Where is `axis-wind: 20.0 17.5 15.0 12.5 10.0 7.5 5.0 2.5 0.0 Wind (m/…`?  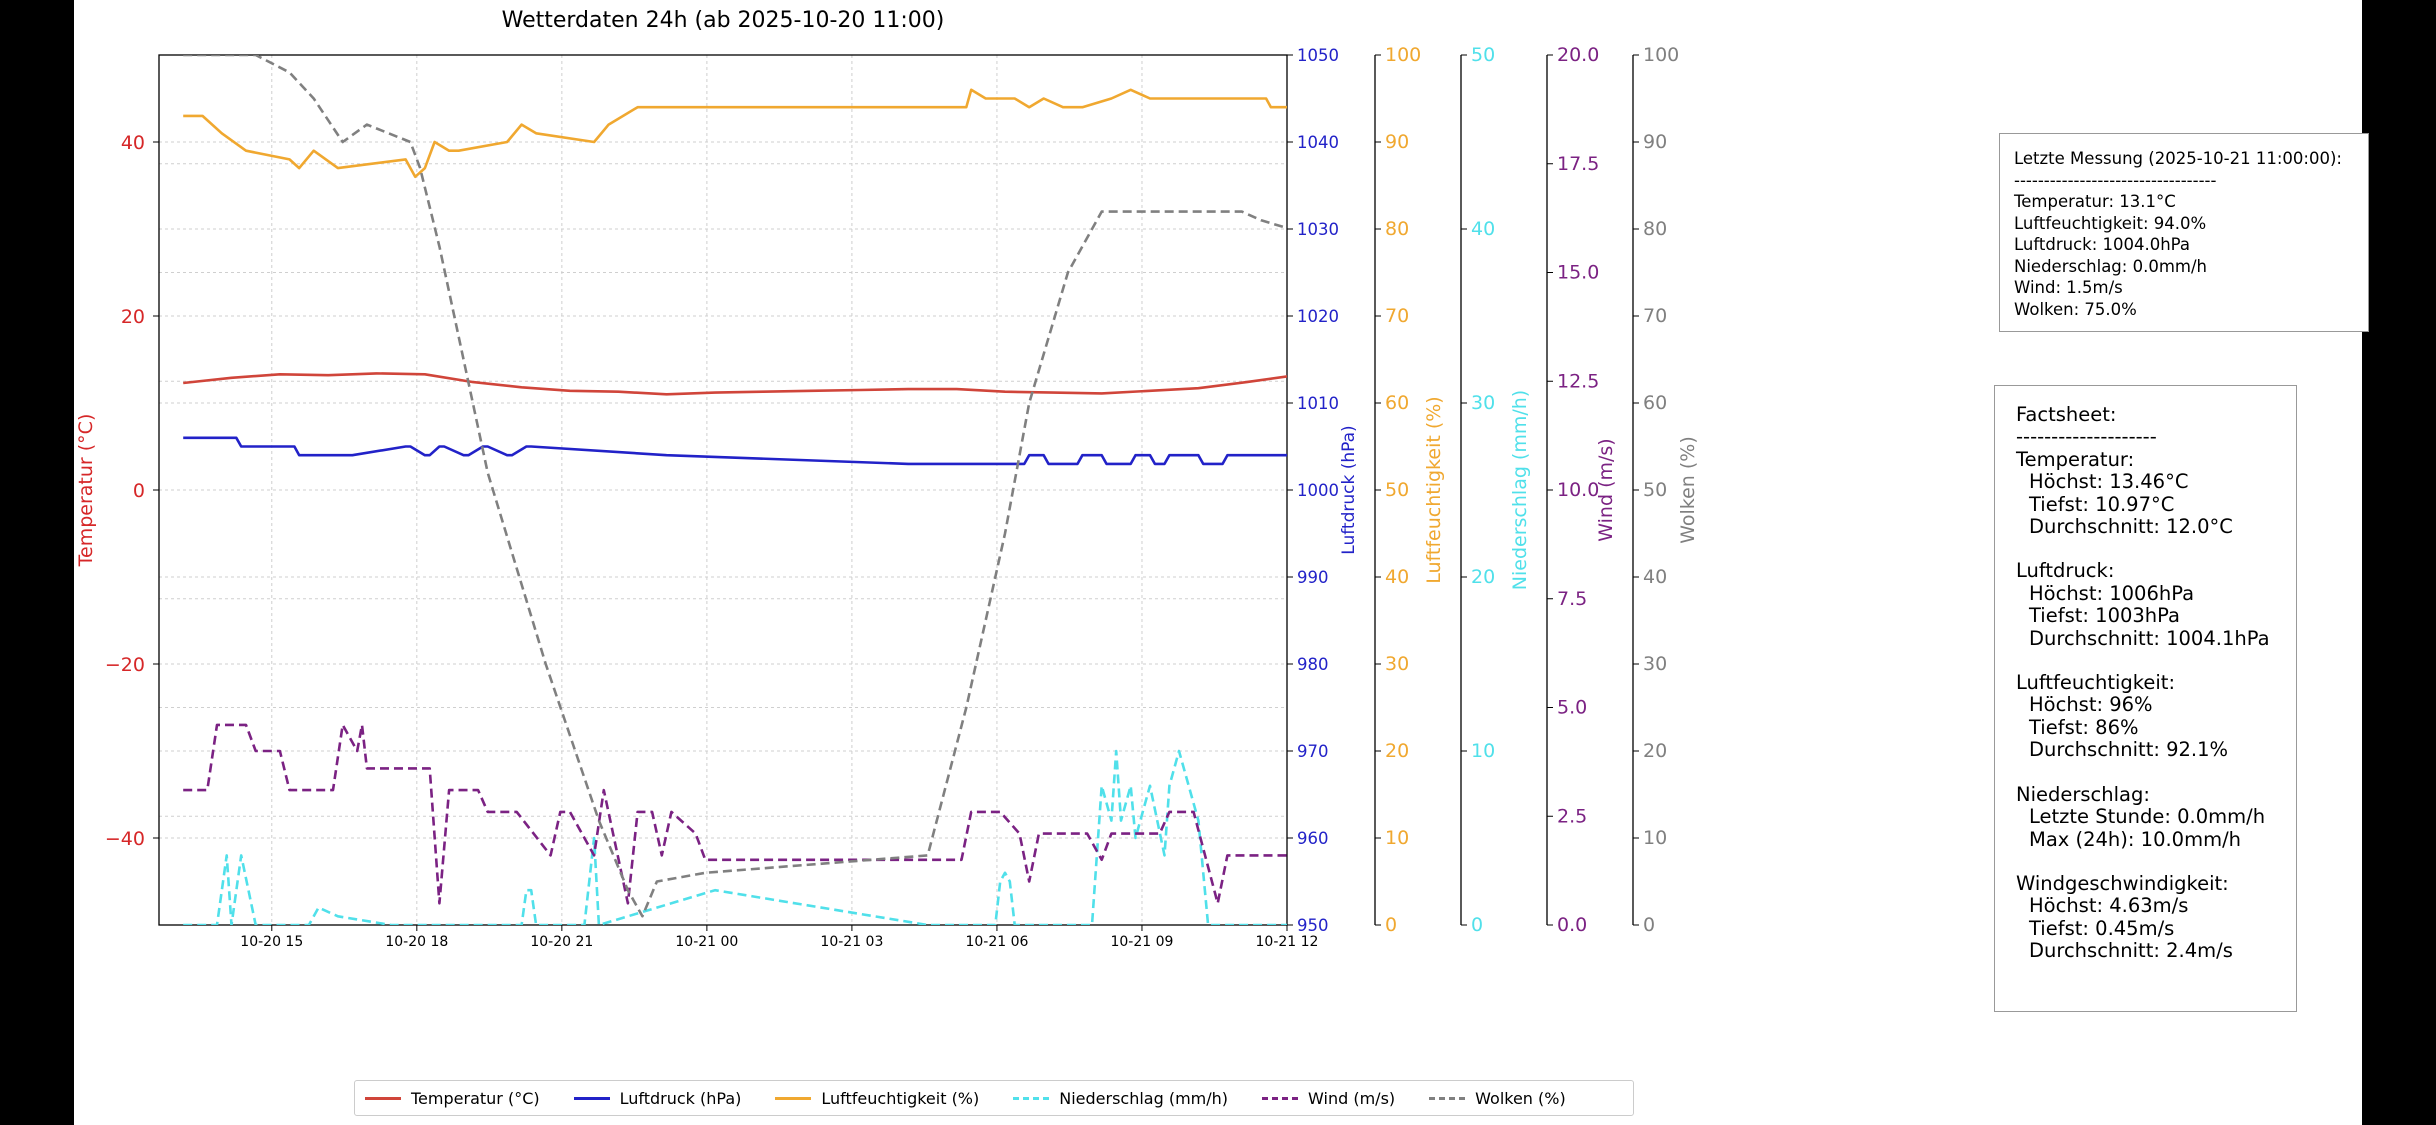 axis-wind: 20.0 17.5 15.0 12.5 10.0 7.5 5.0 2.5 0.0 Wind (m/… is located at coordinates (1581, 490).